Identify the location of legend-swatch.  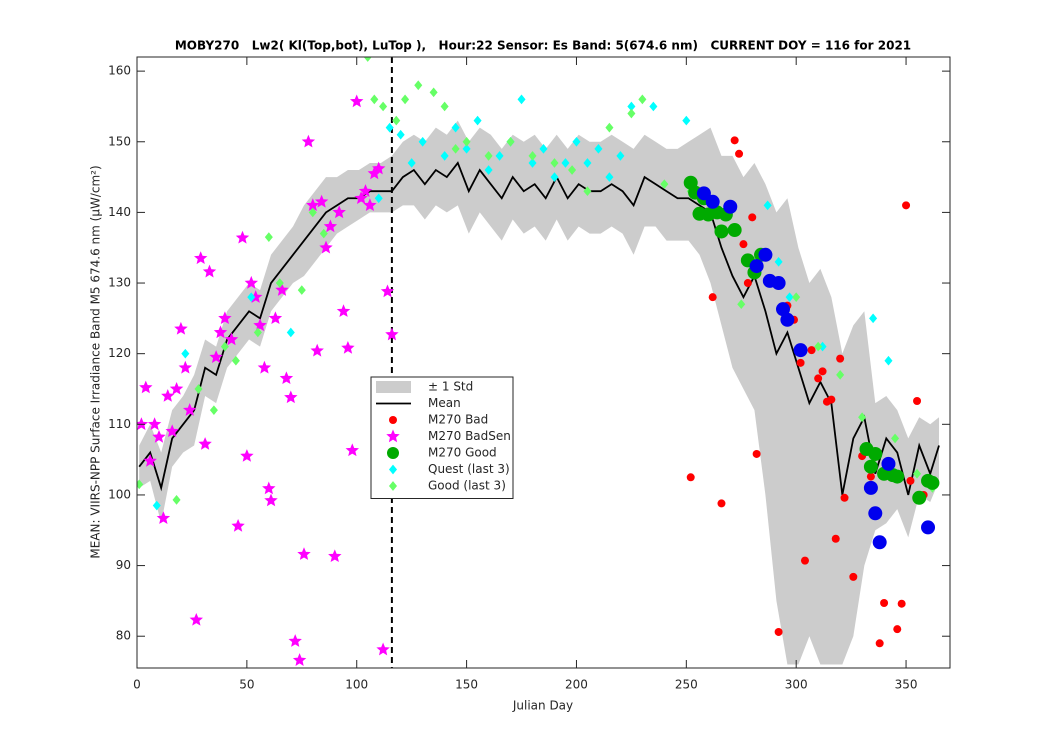
(393, 420).